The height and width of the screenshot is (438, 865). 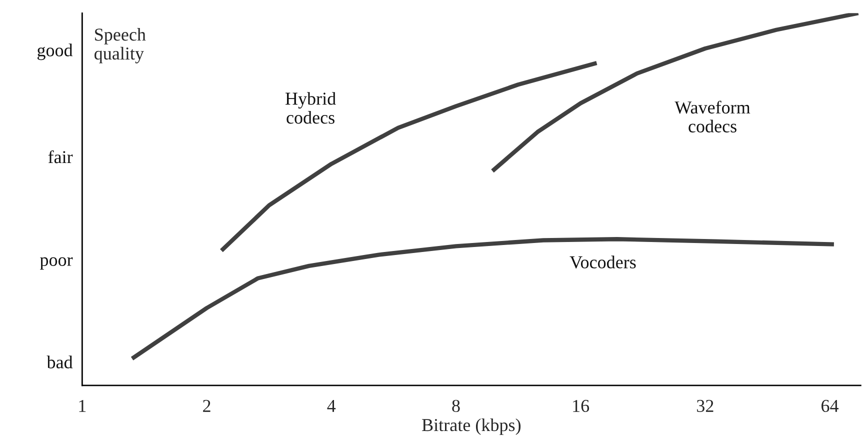 What do you see at coordinates (56, 263) in the screenshot?
I see `text: poor` at bounding box center [56, 263].